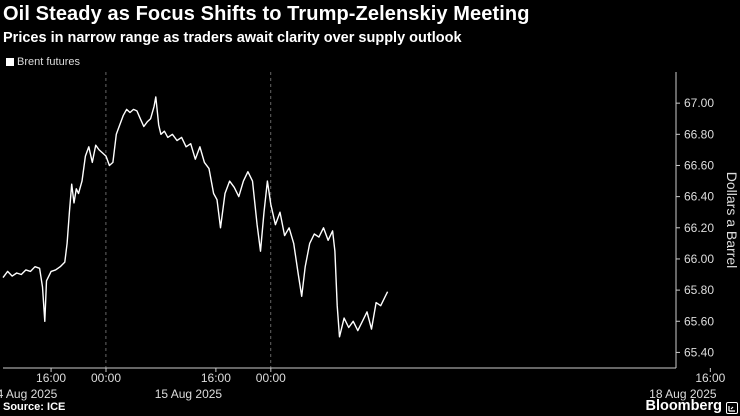 This screenshot has height=416, width=740. What do you see at coordinates (683, 394) in the screenshot?
I see `x-day-label: 18 Aug 2025` at bounding box center [683, 394].